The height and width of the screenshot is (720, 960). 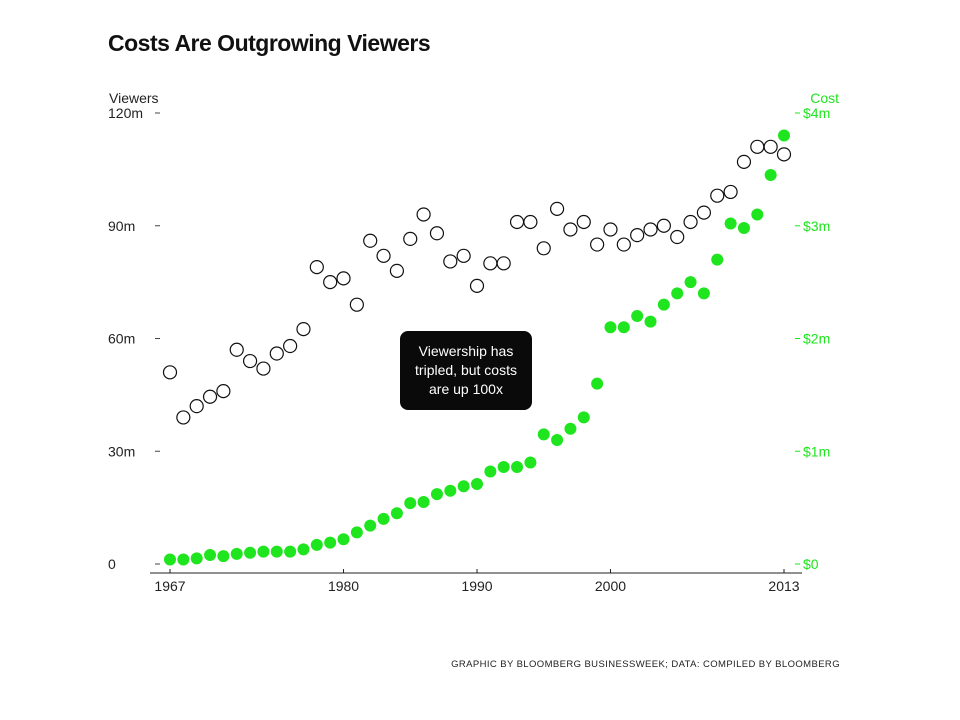 I want to click on right-axis-label: Cost, so click(x=824, y=98).